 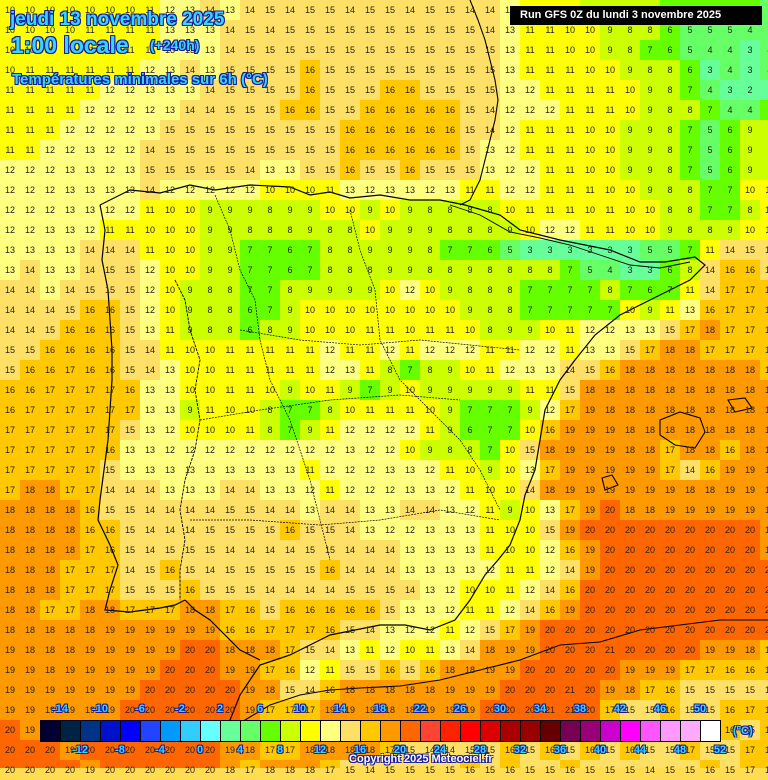 I want to click on legend-tick-bottom: 44, so click(x=640, y=750).